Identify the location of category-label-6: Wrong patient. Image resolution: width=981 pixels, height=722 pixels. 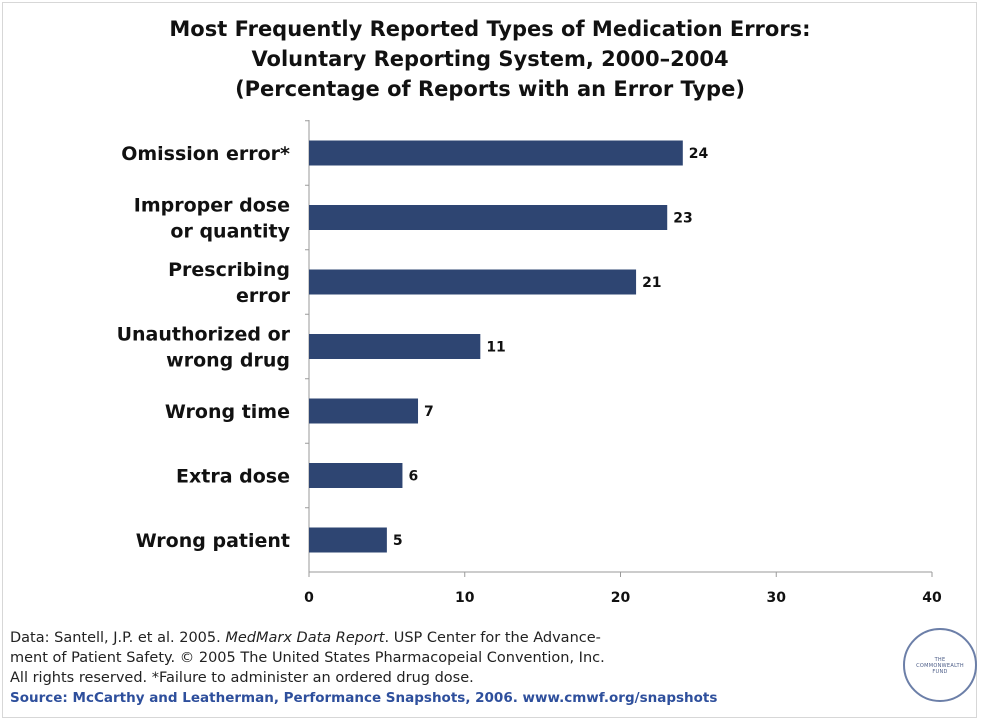
(213, 541).